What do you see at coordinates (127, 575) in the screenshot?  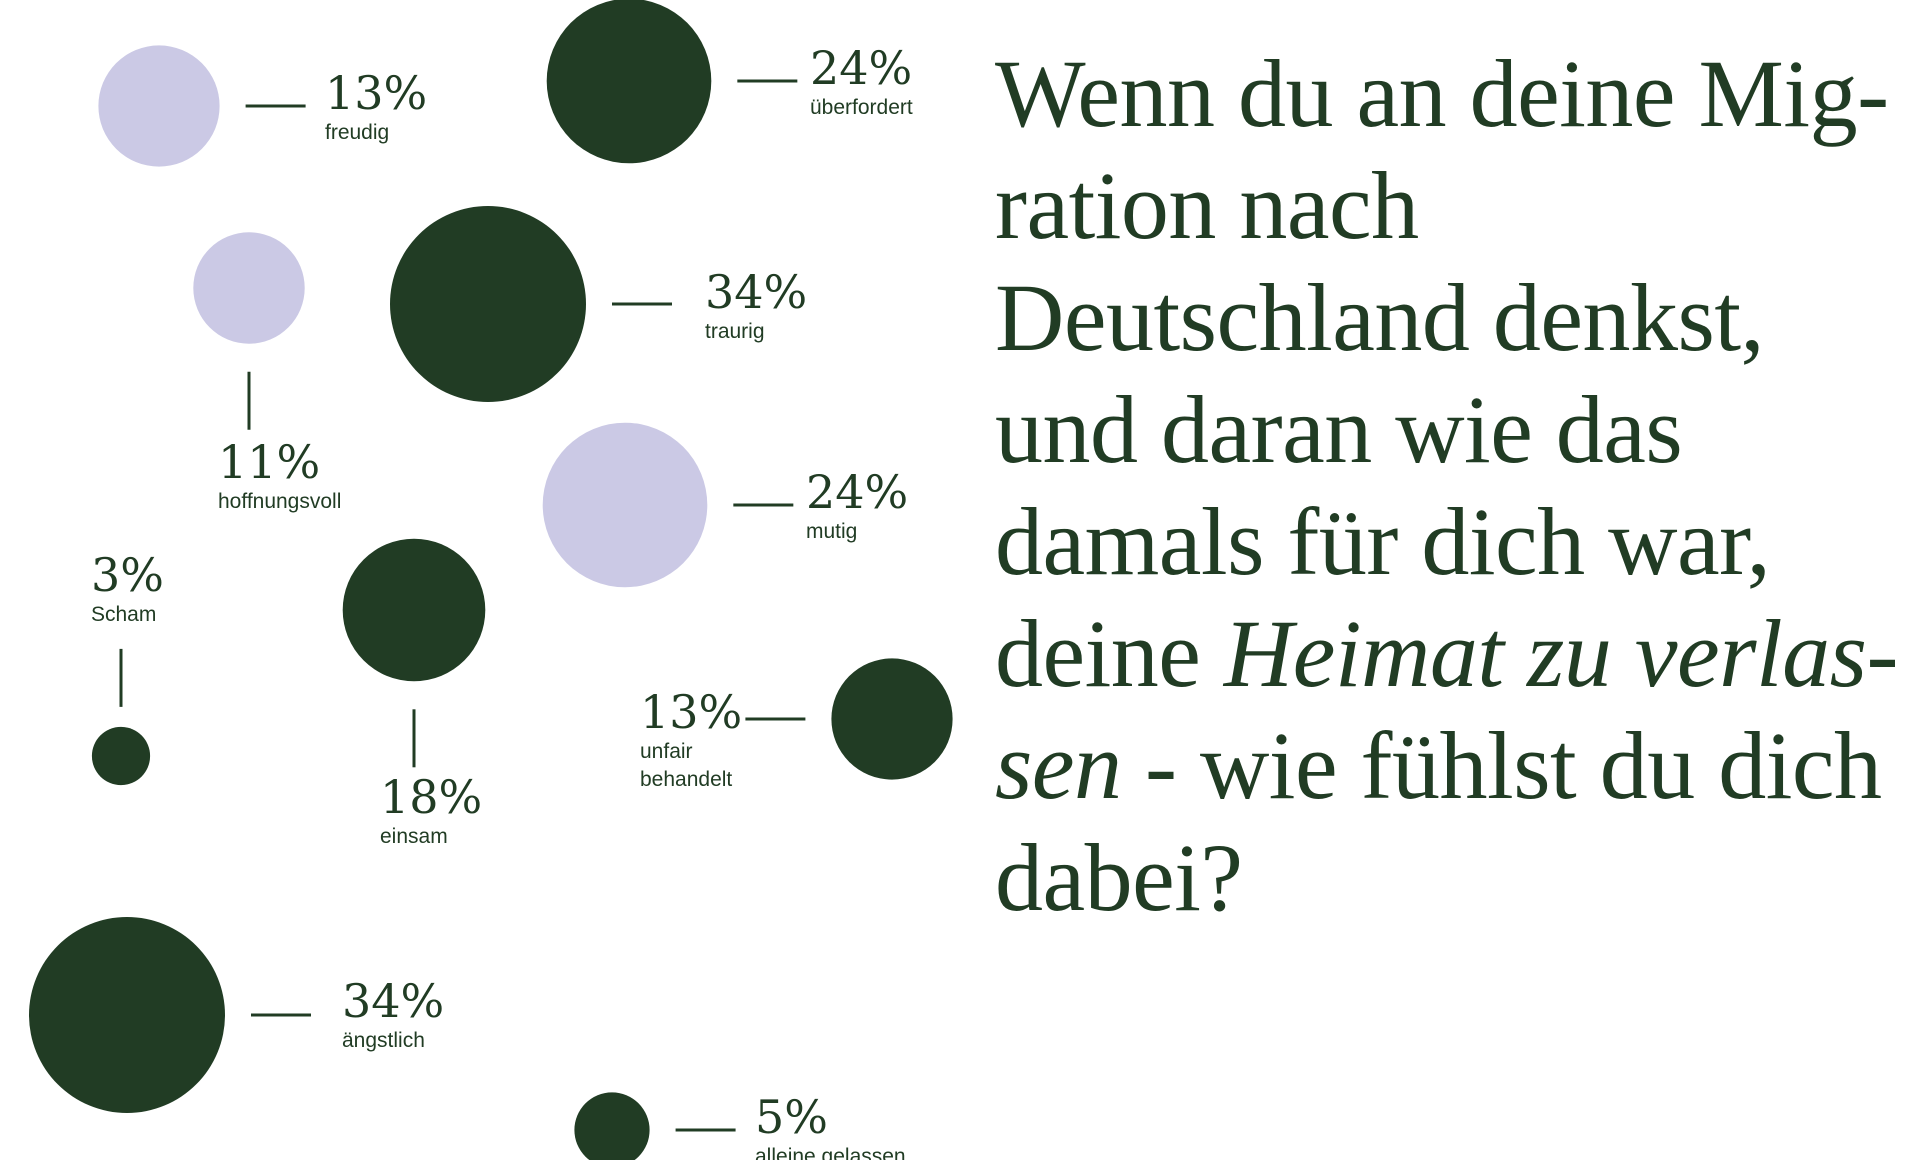 I see `percent-label-scham: 3%` at bounding box center [127, 575].